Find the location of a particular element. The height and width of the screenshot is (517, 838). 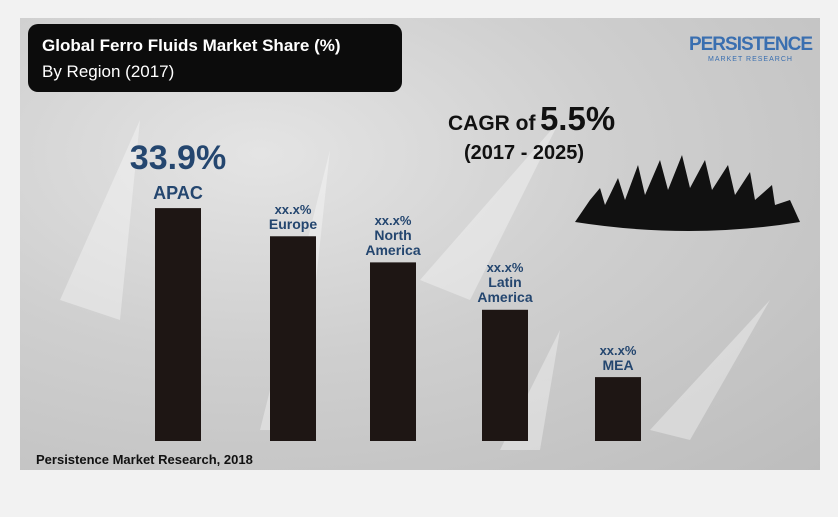

bar-label: xx.x% Latin America is located at coordinates (505, 283).